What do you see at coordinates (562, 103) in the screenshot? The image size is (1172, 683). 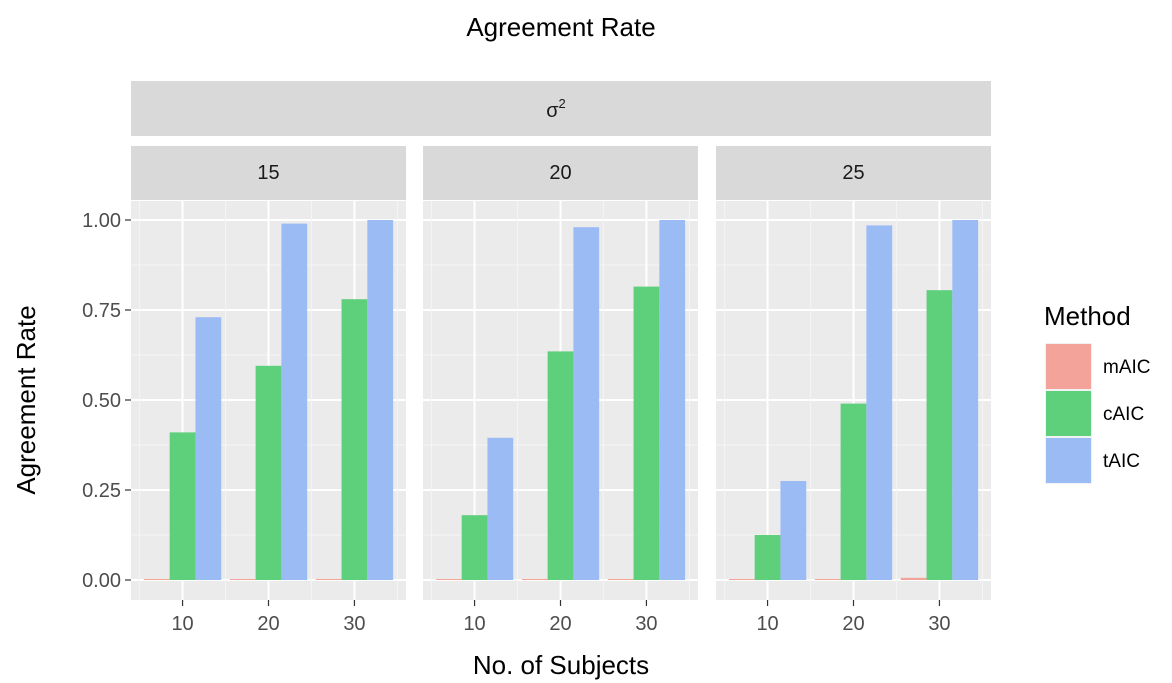 I see `facet-label-superscript: 2` at bounding box center [562, 103].